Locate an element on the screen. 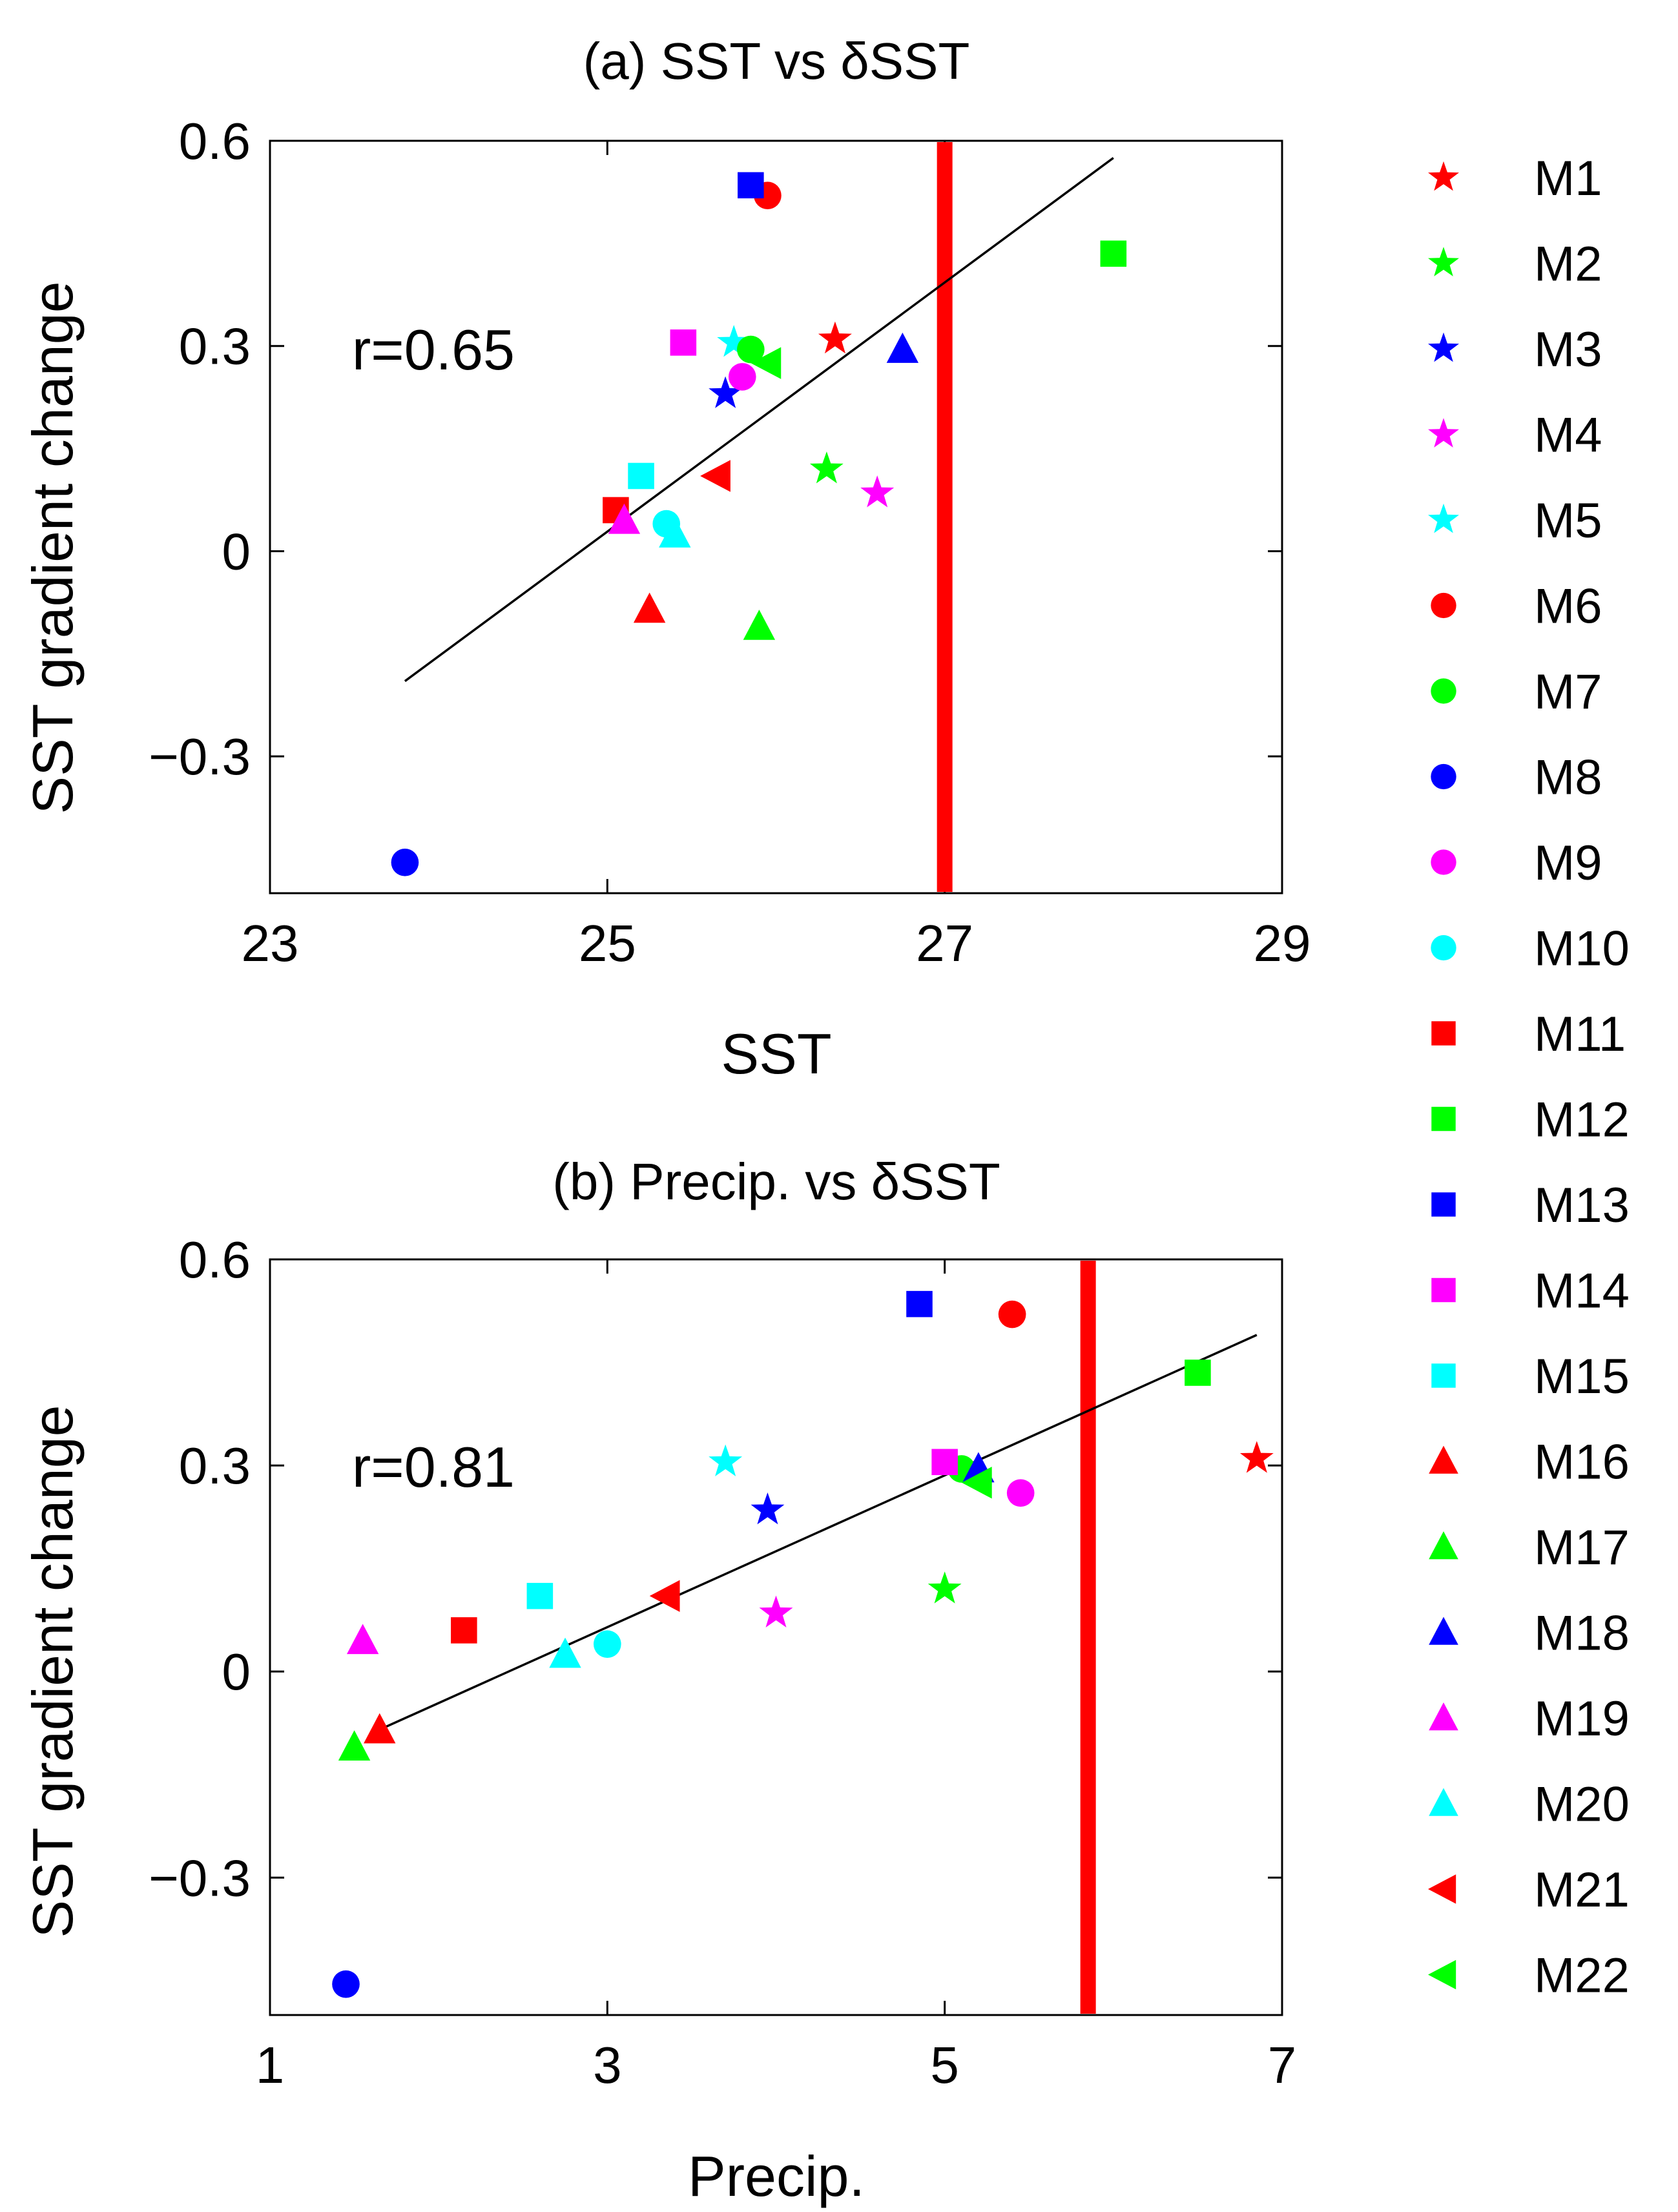 The height and width of the screenshot is (2212, 1678). legend-marker-m9 is located at coordinates (1443, 862).